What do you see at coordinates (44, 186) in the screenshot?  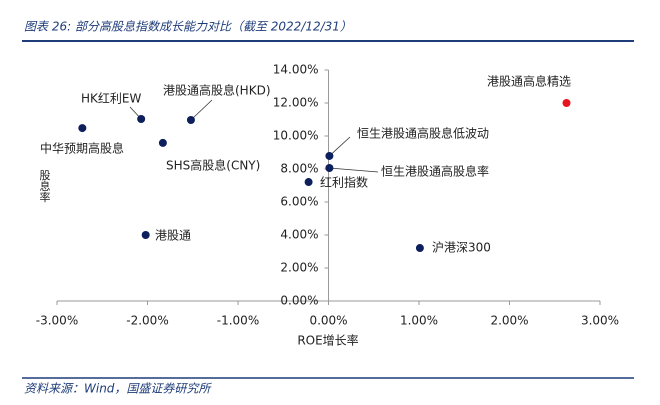 I see `y-axis-title: 股息率` at bounding box center [44, 186].